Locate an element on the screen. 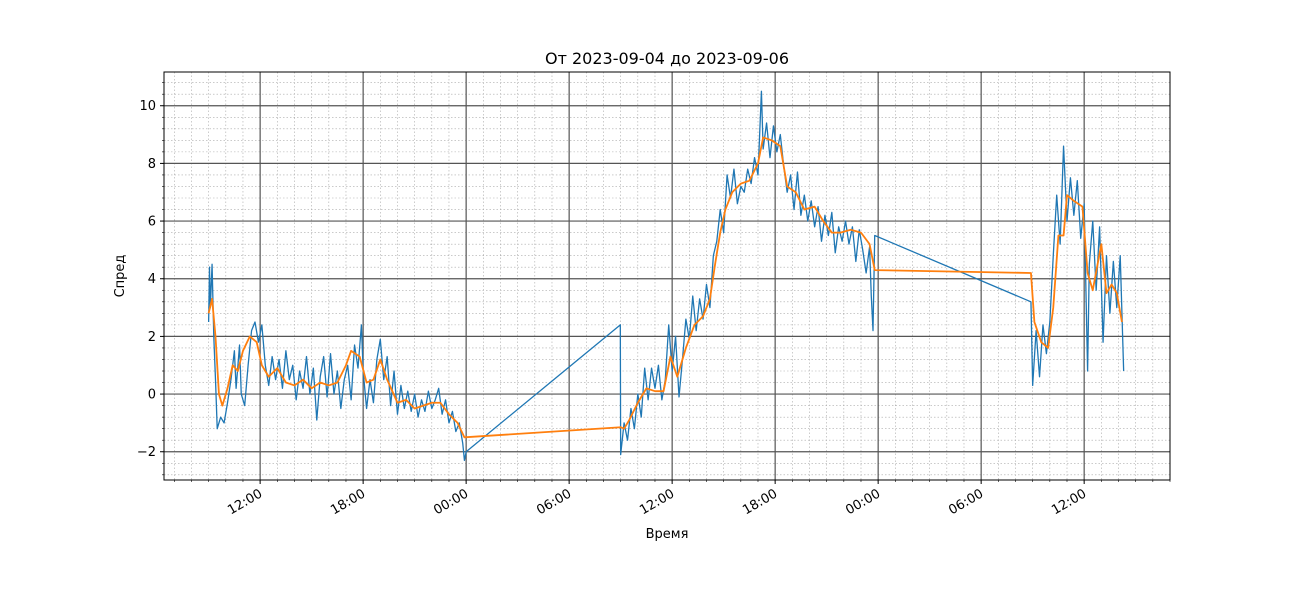 Image resolution: width=1300 pixels, height=600 pixels. x-axis-label: Время is located at coordinates (667, 534).